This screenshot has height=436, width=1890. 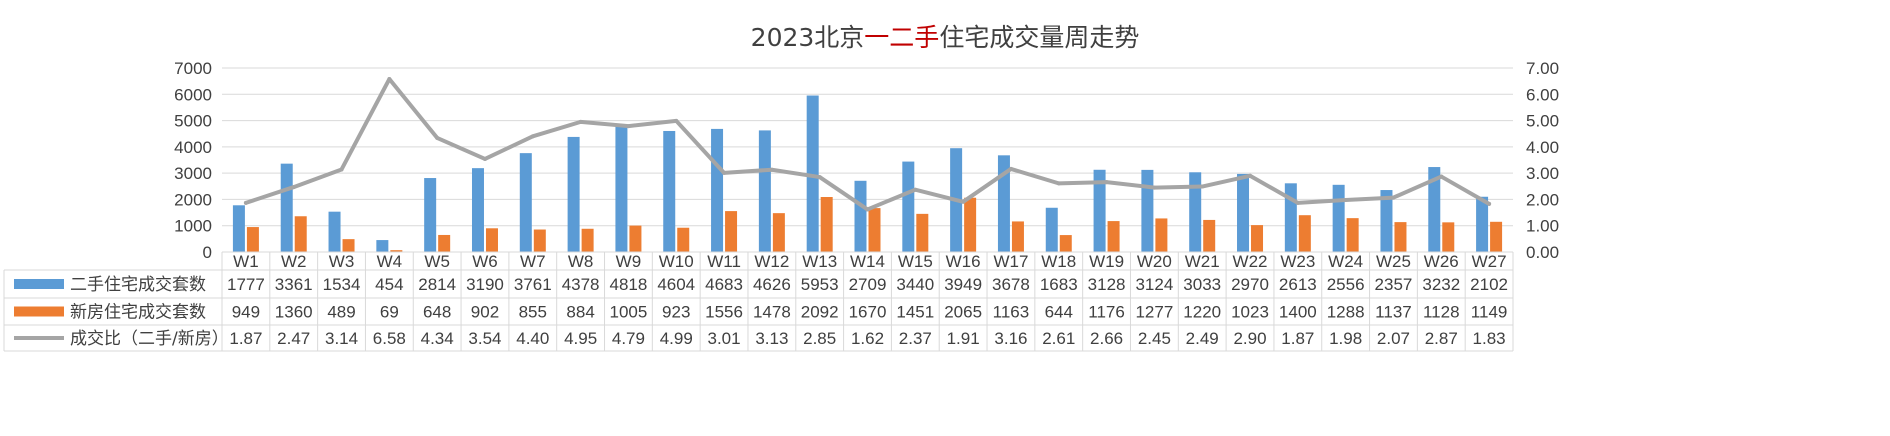 What do you see at coordinates (1209, 235) in the screenshot?
I see `bar-new-W21` at bounding box center [1209, 235].